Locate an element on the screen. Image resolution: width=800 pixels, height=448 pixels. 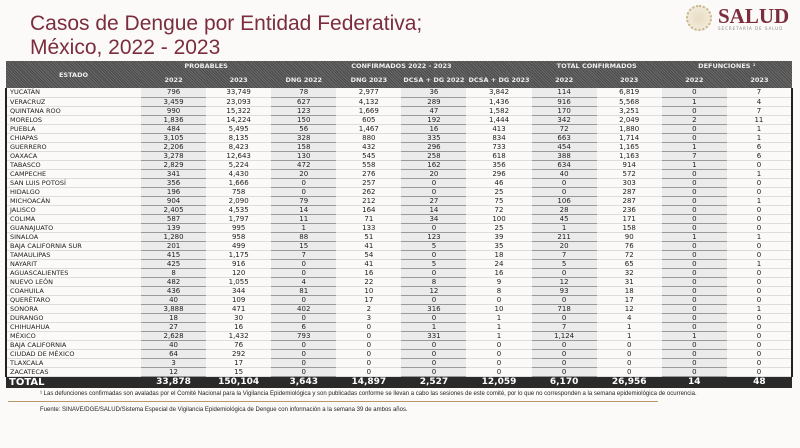
cell-value: 2,405 is located at coordinates (174, 210).